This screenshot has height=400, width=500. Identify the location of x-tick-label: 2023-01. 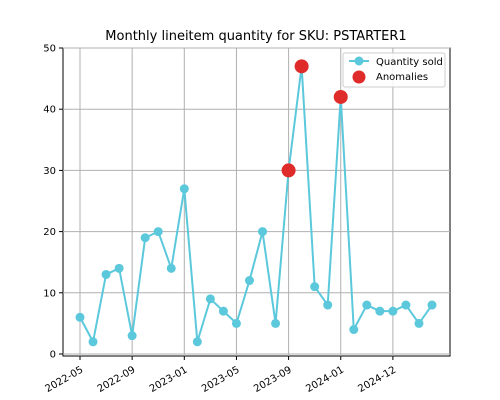
(169, 380).